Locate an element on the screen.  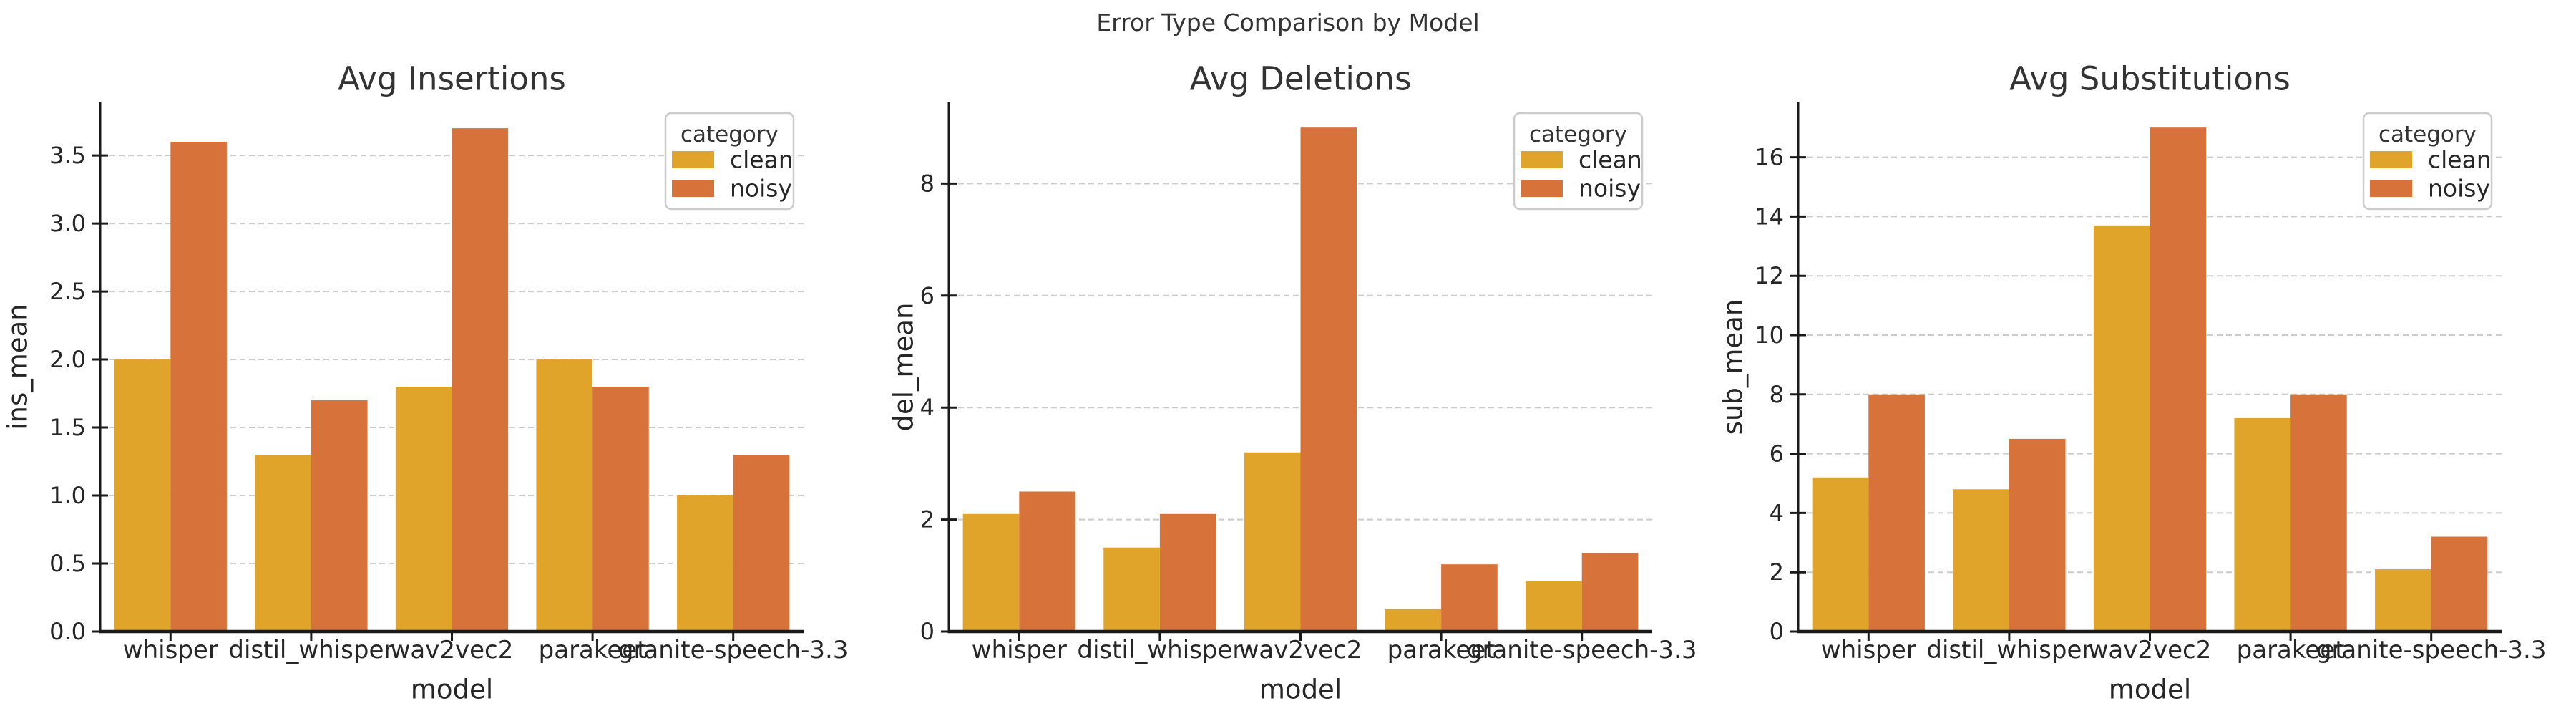
y-tick-label: 2.0 is located at coordinates (67, 359).